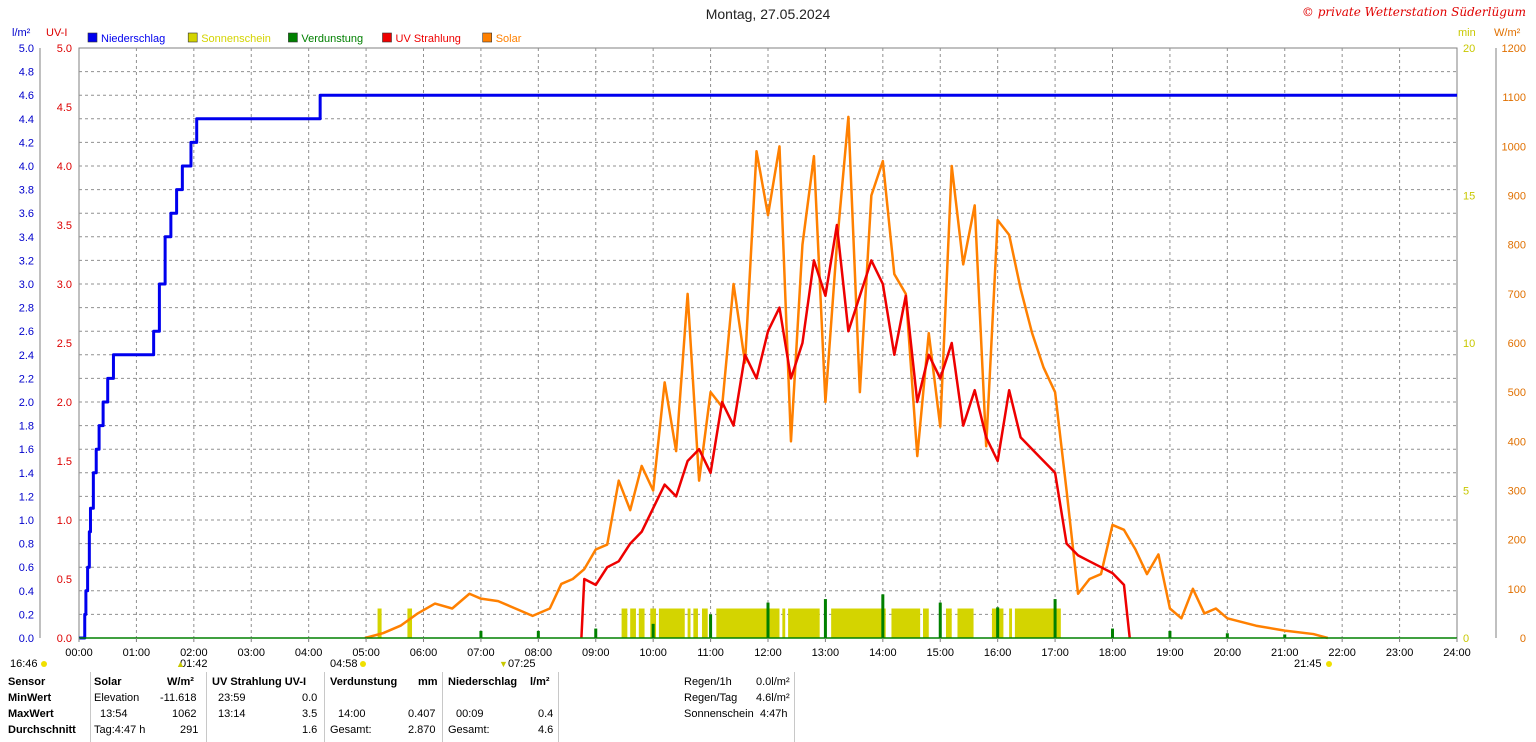 The image size is (1536, 742). I want to click on precip-tick-label: 4.2, so click(26, 143).